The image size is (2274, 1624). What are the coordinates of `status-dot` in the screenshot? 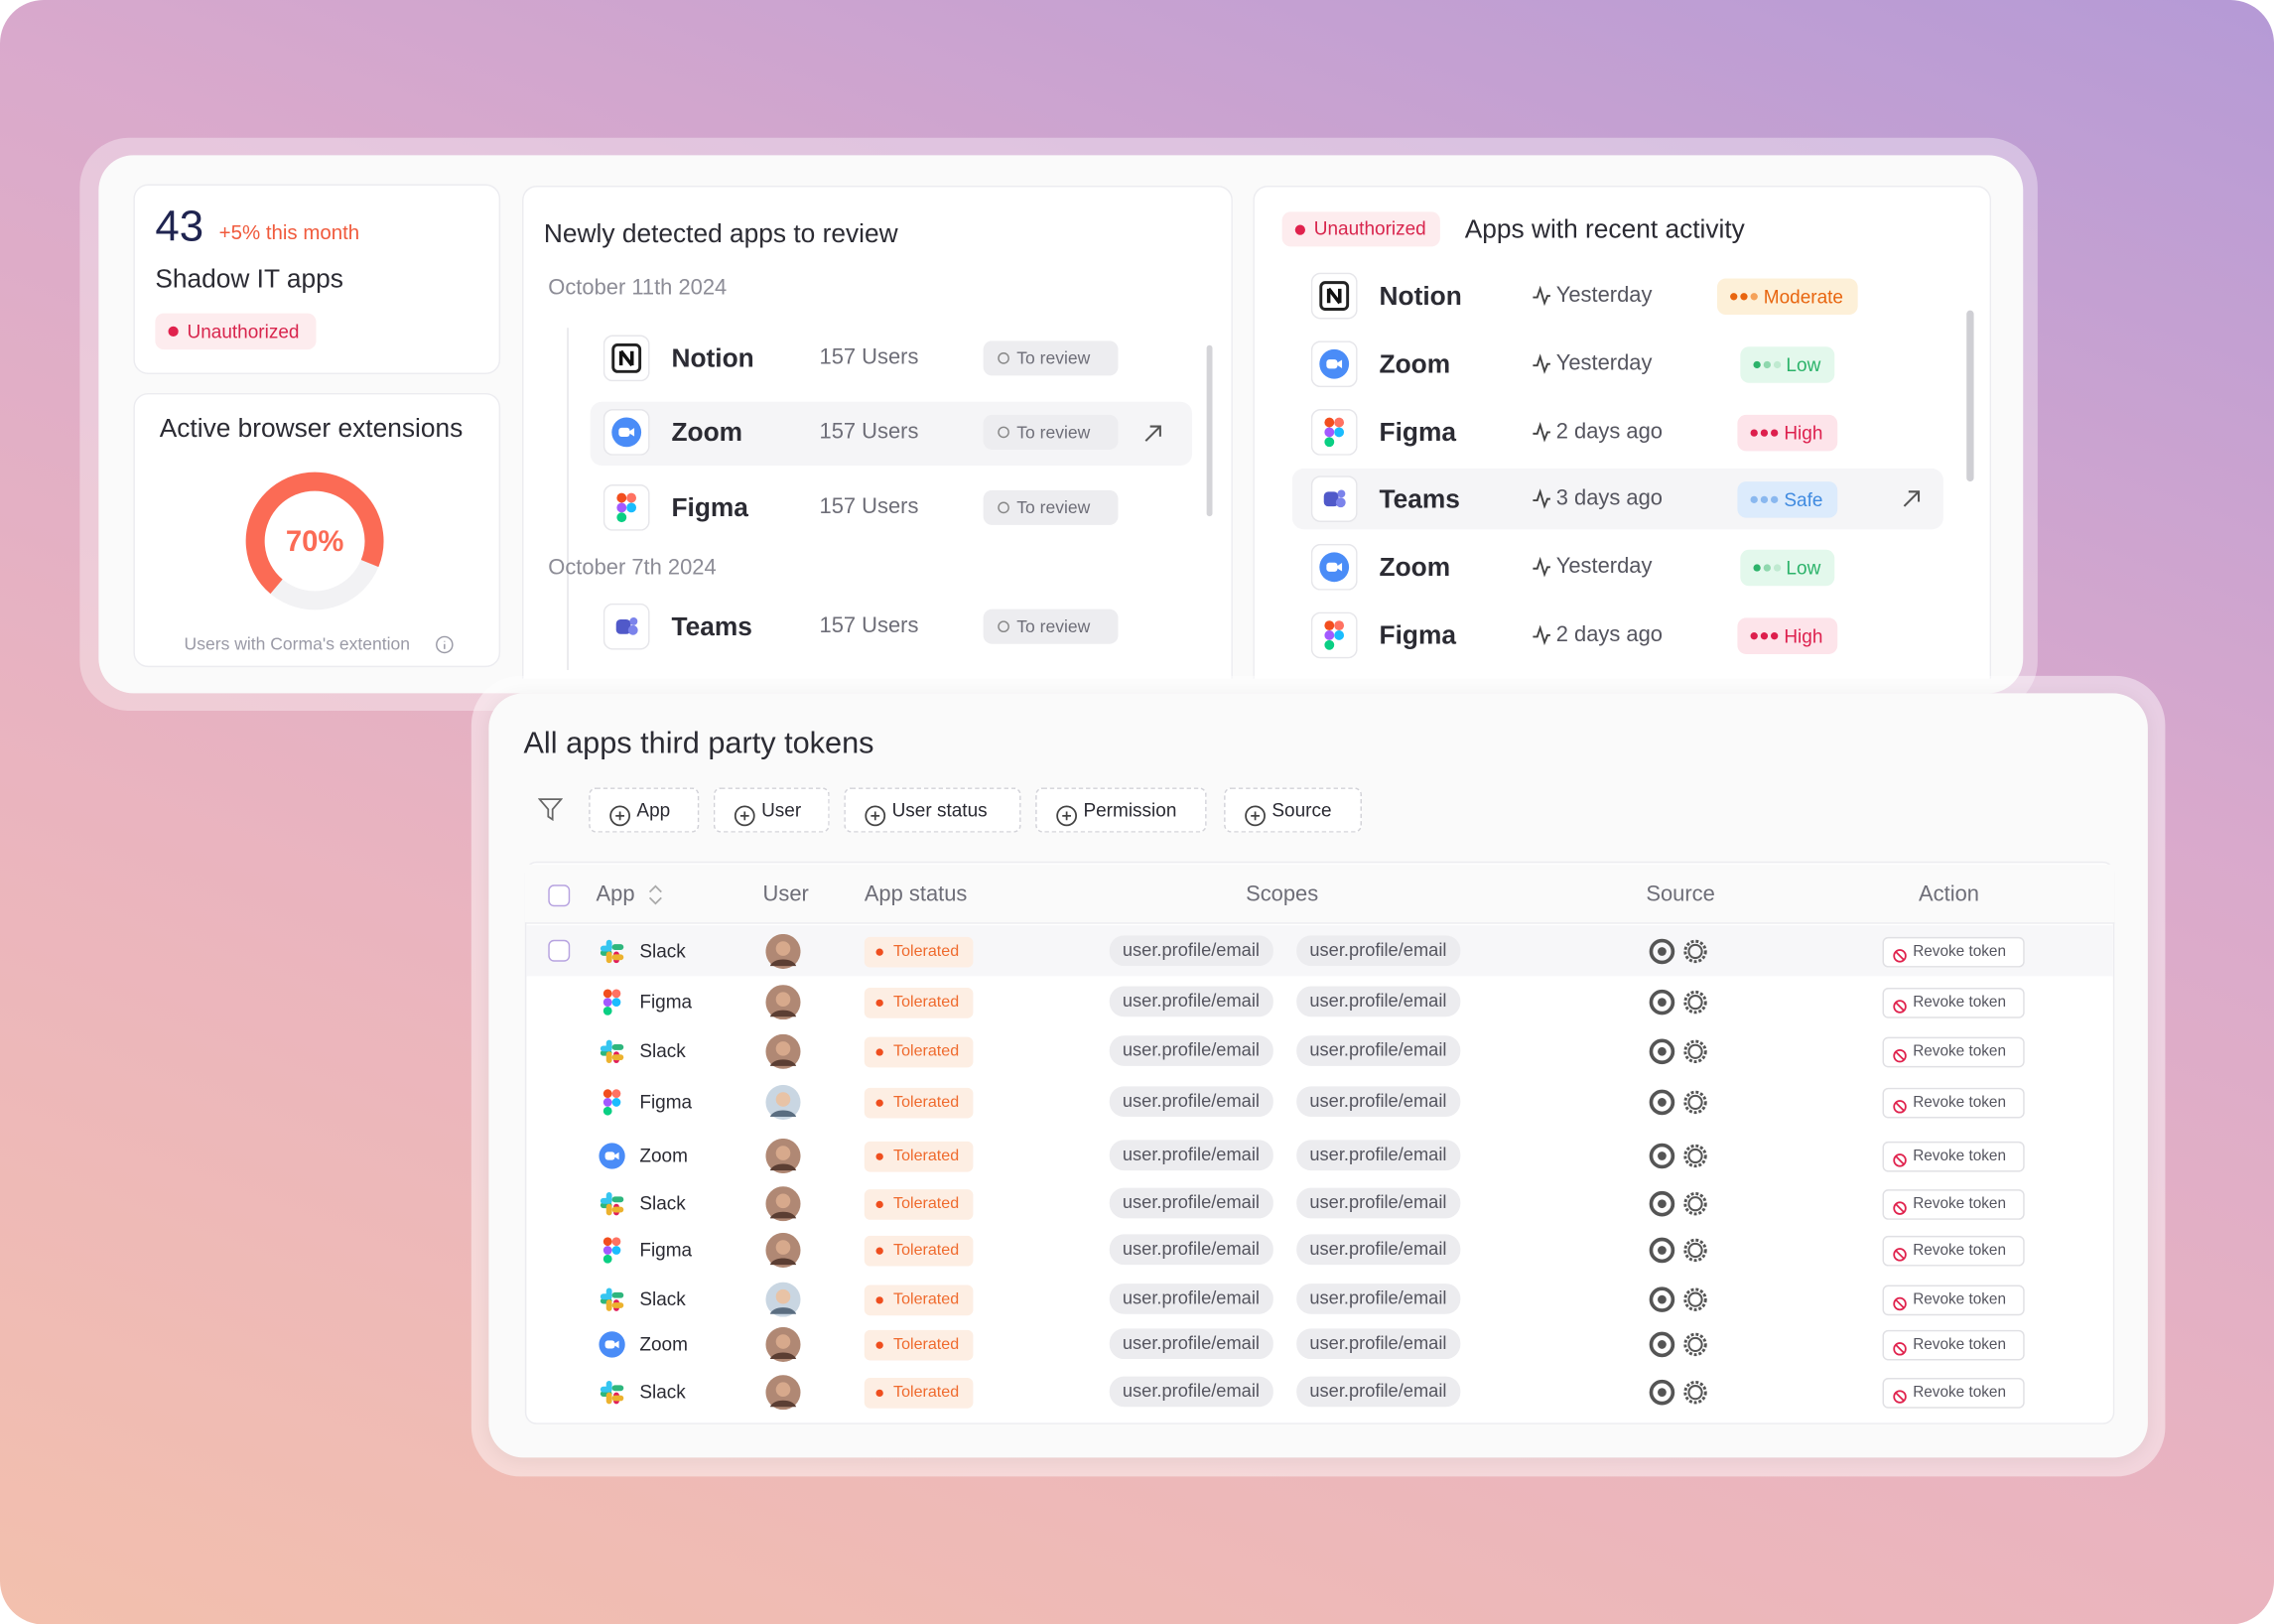 It's located at (879, 1345).